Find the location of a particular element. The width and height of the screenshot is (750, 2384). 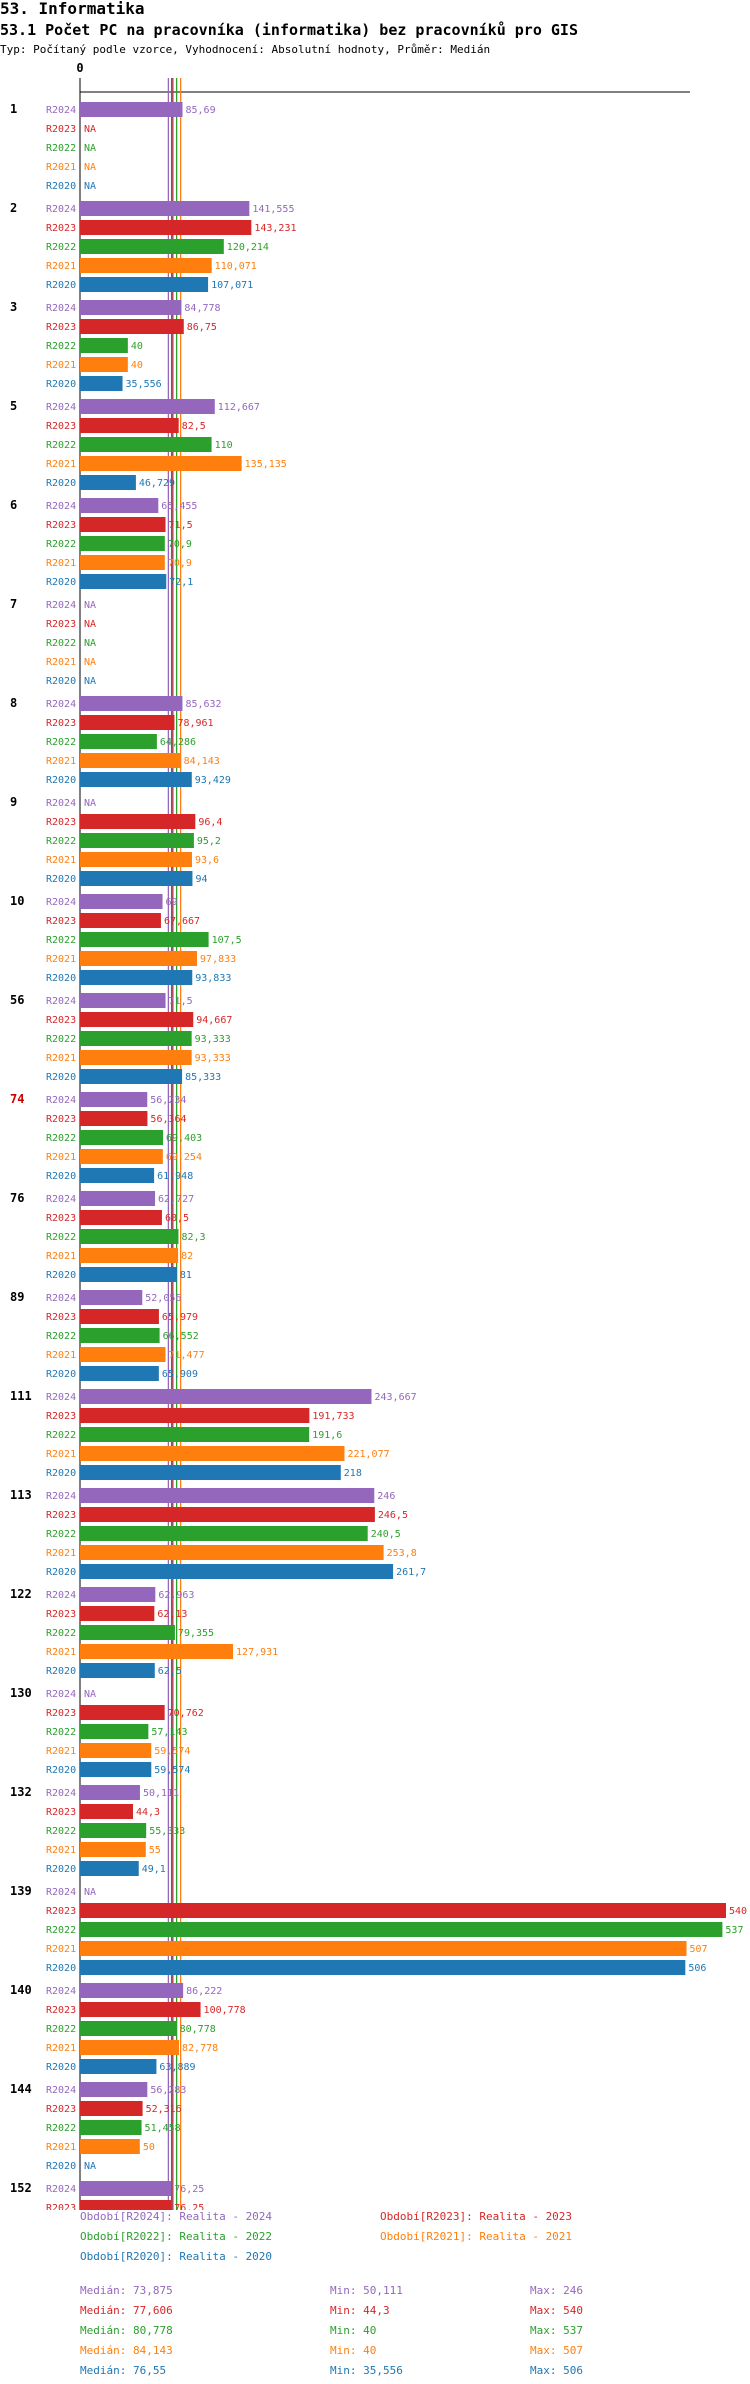

group-label: 113 is located at coordinates (21, 1495).